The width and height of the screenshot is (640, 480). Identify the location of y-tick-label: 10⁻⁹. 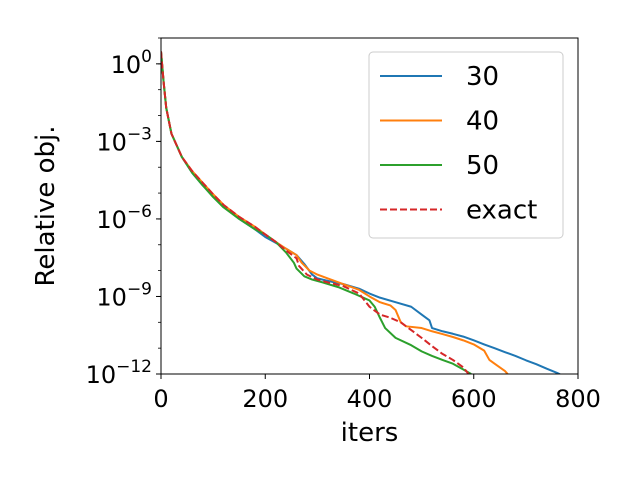
(124, 295).